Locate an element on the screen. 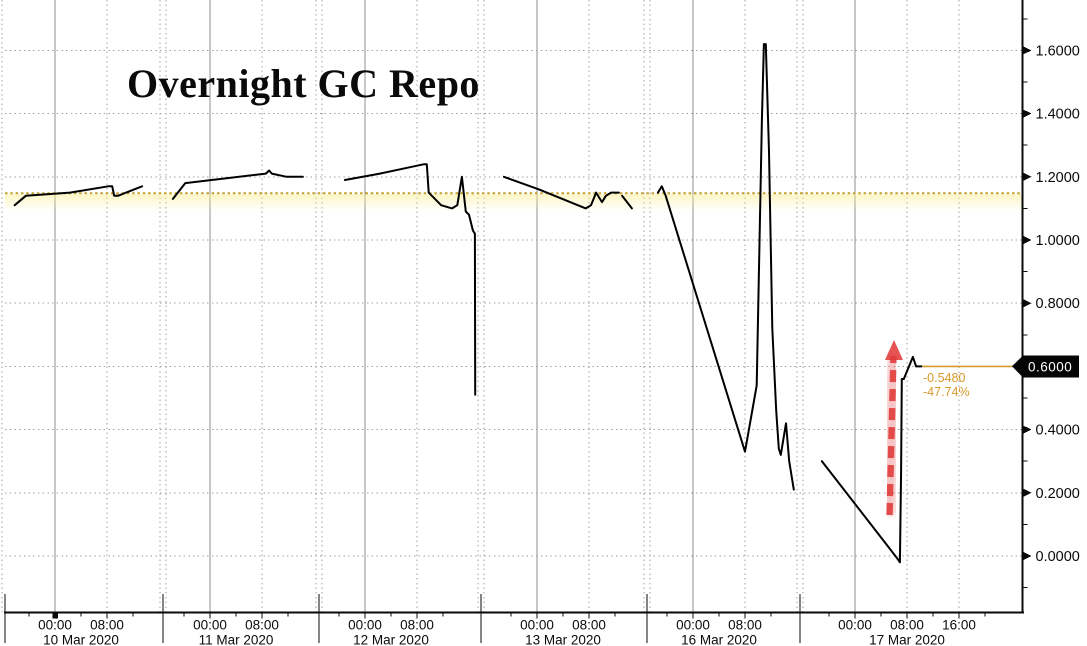 The width and height of the screenshot is (1087, 646). last-price-tag-shape is located at coordinates (1045, 366).